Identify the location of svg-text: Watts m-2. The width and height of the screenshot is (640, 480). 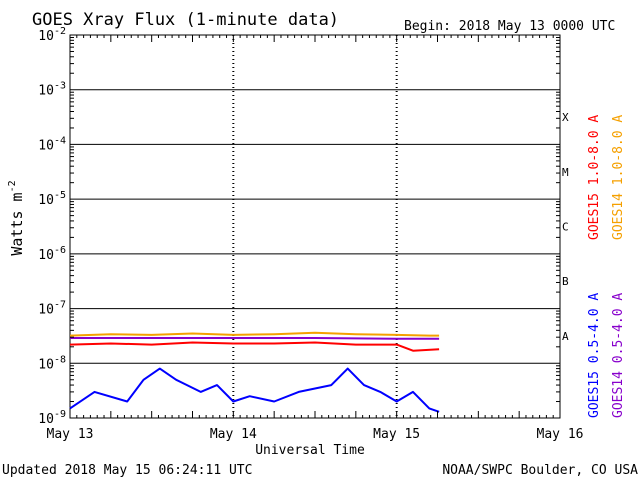
(16, 217).